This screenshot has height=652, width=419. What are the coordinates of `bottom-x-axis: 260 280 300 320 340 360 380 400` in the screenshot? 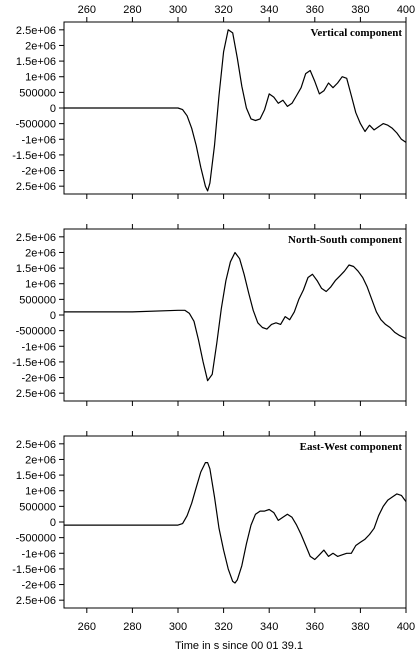 It's located at (247, 627).